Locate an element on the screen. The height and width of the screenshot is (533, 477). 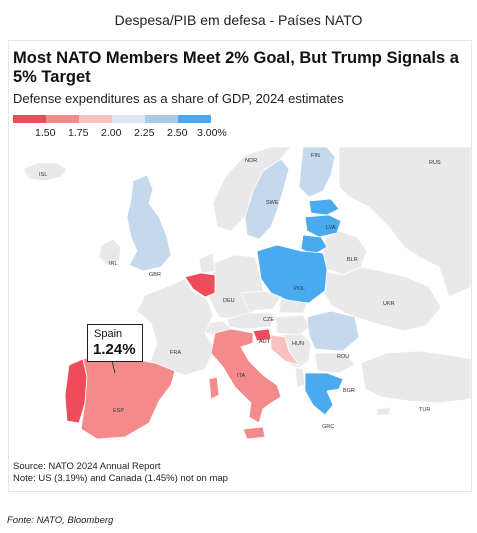
map-label-nor: NOR is located at coordinates (251, 161).